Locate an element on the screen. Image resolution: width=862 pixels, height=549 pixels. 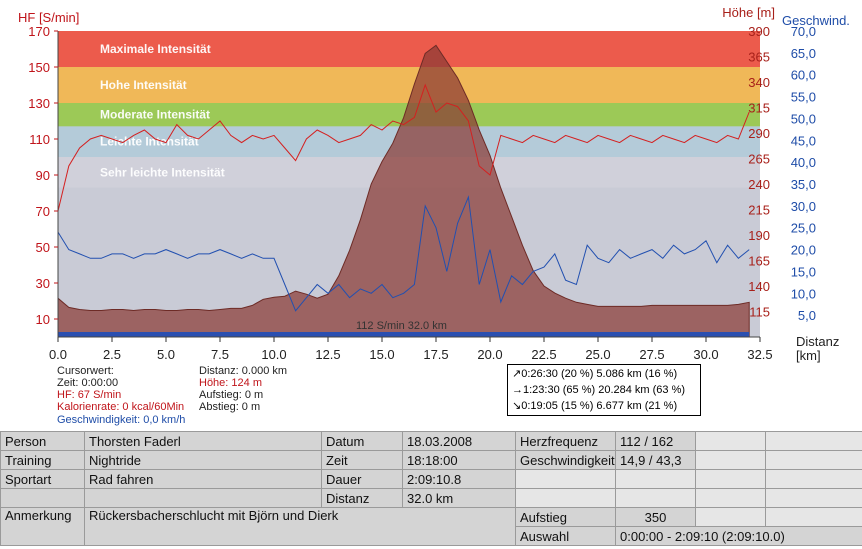
intensity-zone-label: Hohe Intensität is located at coordinates (143, 85).